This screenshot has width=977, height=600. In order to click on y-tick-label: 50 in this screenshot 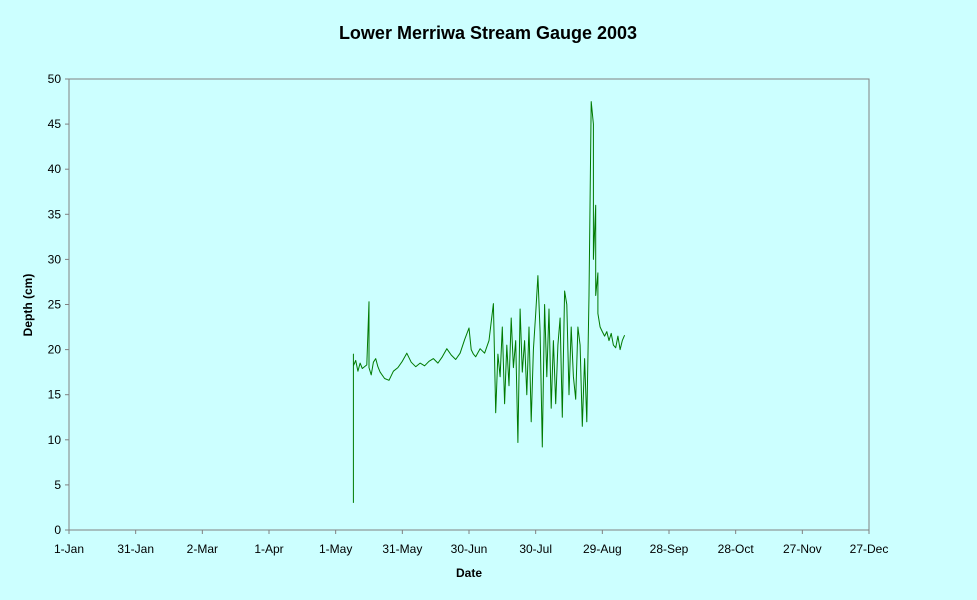, I will do `click(55, 79)`.